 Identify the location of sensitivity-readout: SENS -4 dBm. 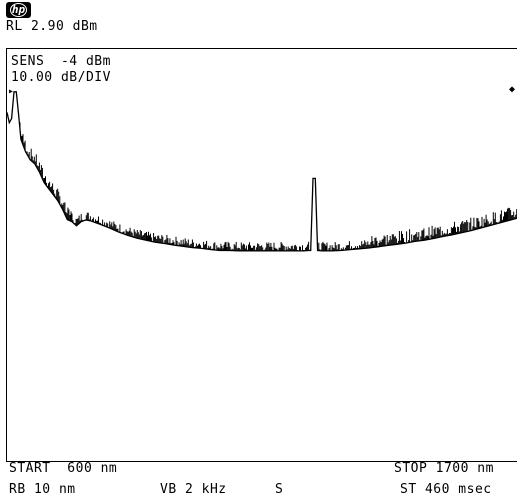
(61, 61).